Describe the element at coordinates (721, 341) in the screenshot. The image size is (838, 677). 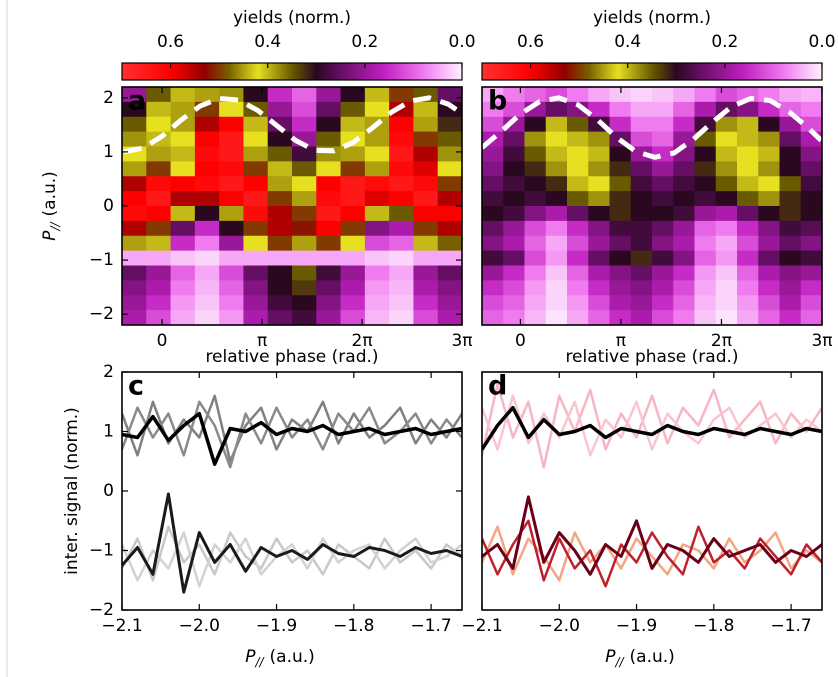
I see `x-tick-label: 2π` at that location.